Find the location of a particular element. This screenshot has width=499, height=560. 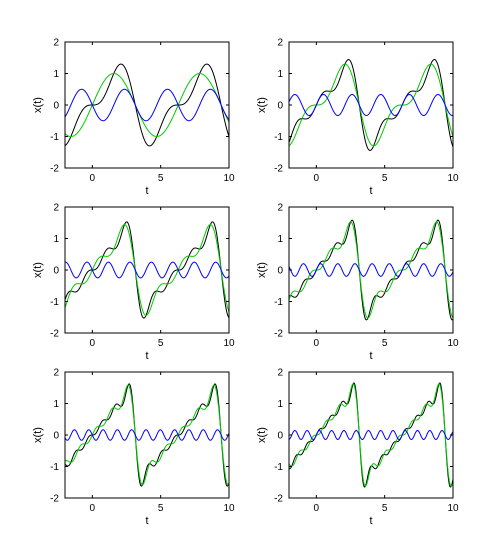

subplot-3: 0 5 10 -2 -1 0 1 2 t x(t) is located at coordinates (133, 283).